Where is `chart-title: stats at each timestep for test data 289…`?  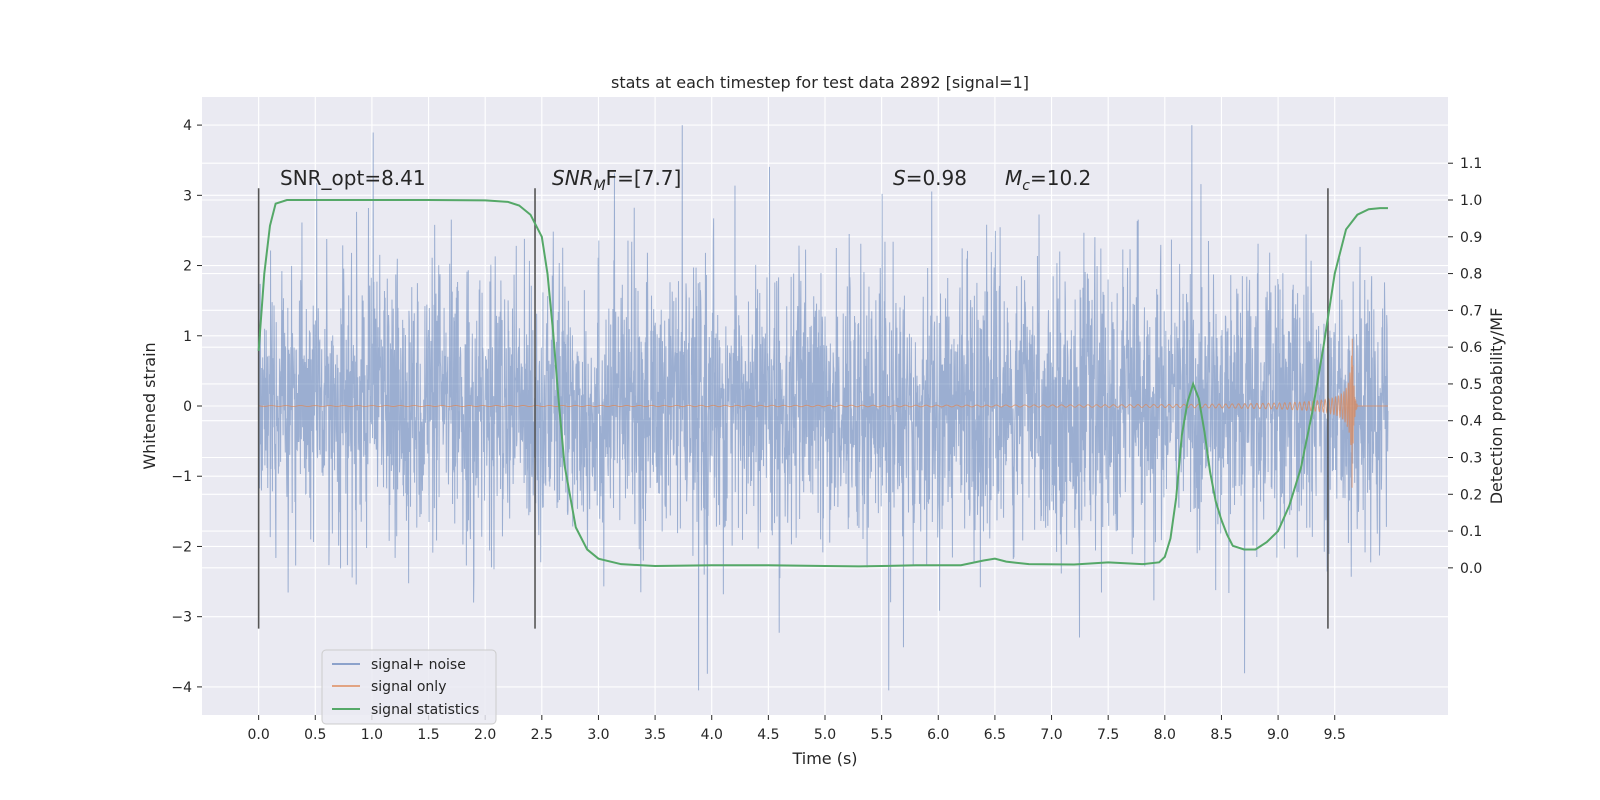 chart-title: stats at each timestep for test data 289… is located at coordinates (820, 82).